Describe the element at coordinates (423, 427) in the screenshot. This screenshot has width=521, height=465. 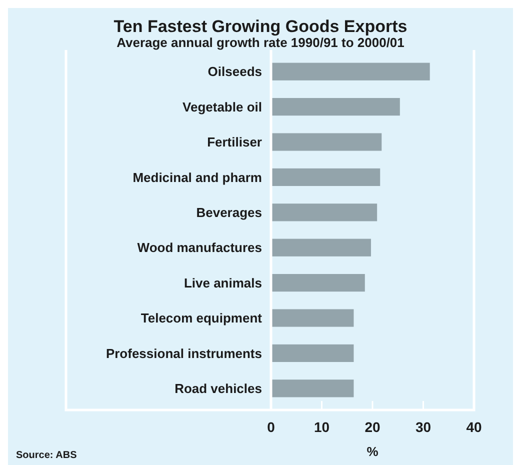
I see `x-tick-label: 30` at that location.